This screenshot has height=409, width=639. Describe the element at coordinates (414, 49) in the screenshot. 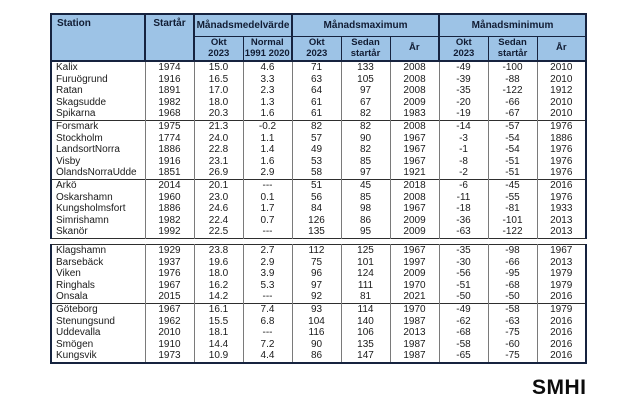

I see `subcol-max-year: År` at that location.